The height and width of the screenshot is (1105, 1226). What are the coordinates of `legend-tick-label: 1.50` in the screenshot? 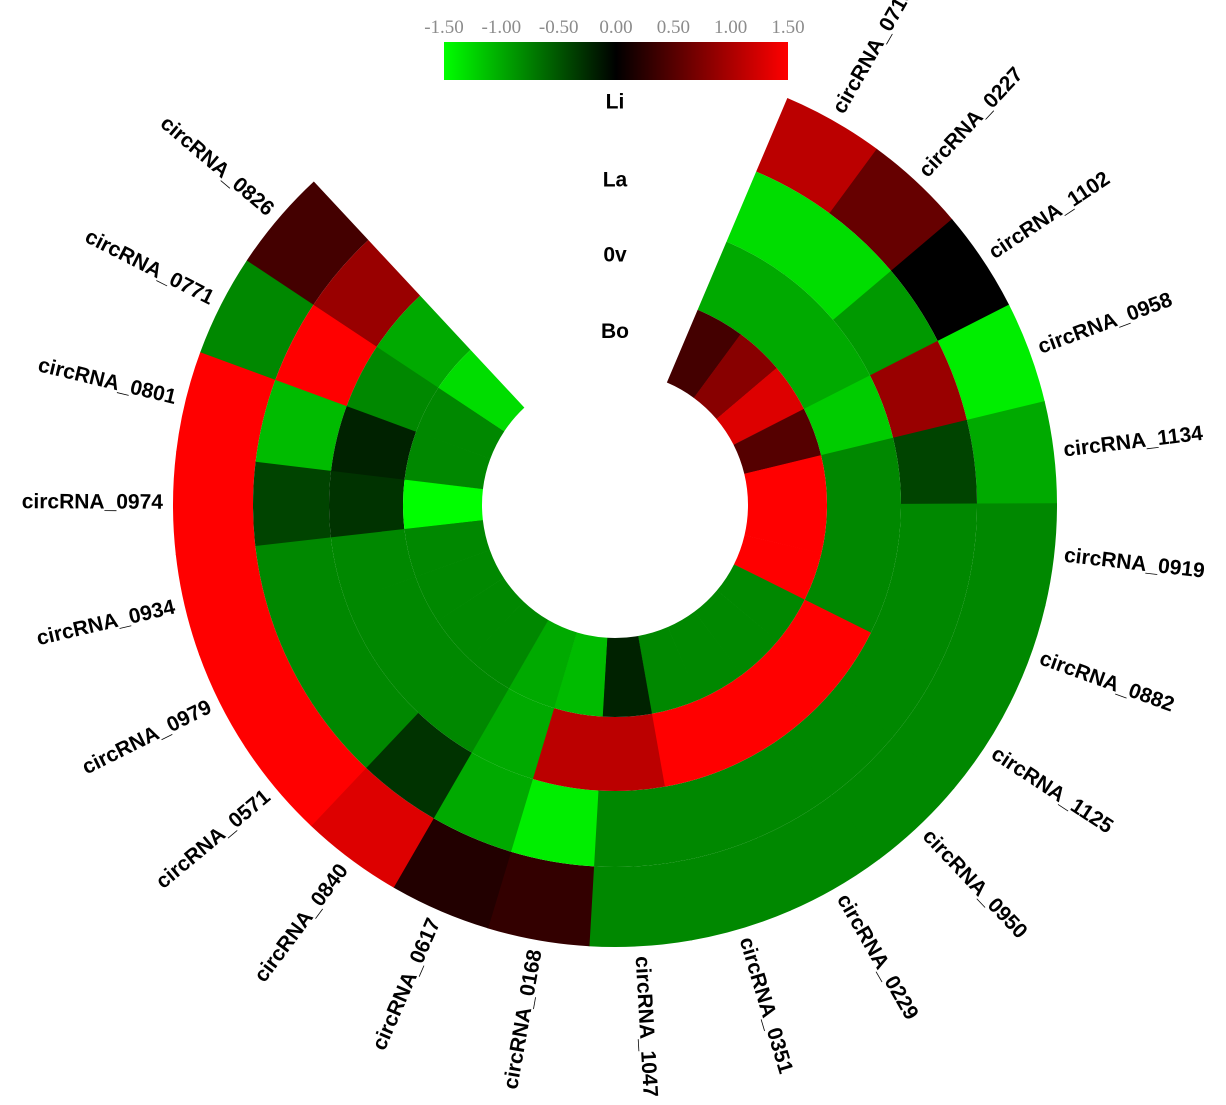 It's located at (787, 27).